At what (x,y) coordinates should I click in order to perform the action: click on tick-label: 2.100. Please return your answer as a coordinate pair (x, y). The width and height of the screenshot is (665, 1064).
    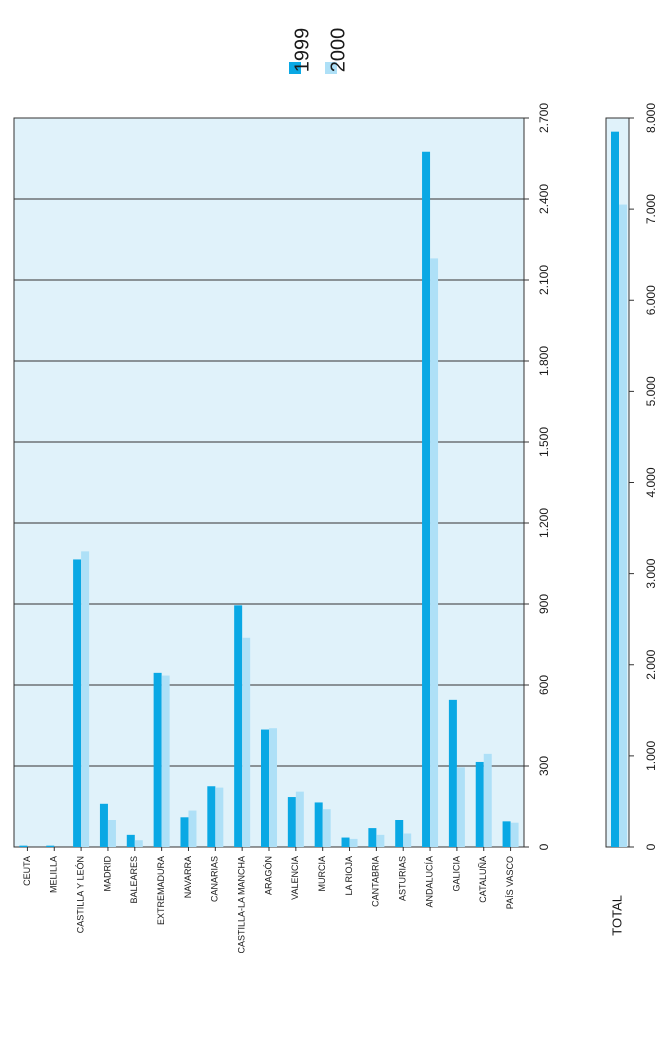
    Looking at the image, I should click on (544, 280).